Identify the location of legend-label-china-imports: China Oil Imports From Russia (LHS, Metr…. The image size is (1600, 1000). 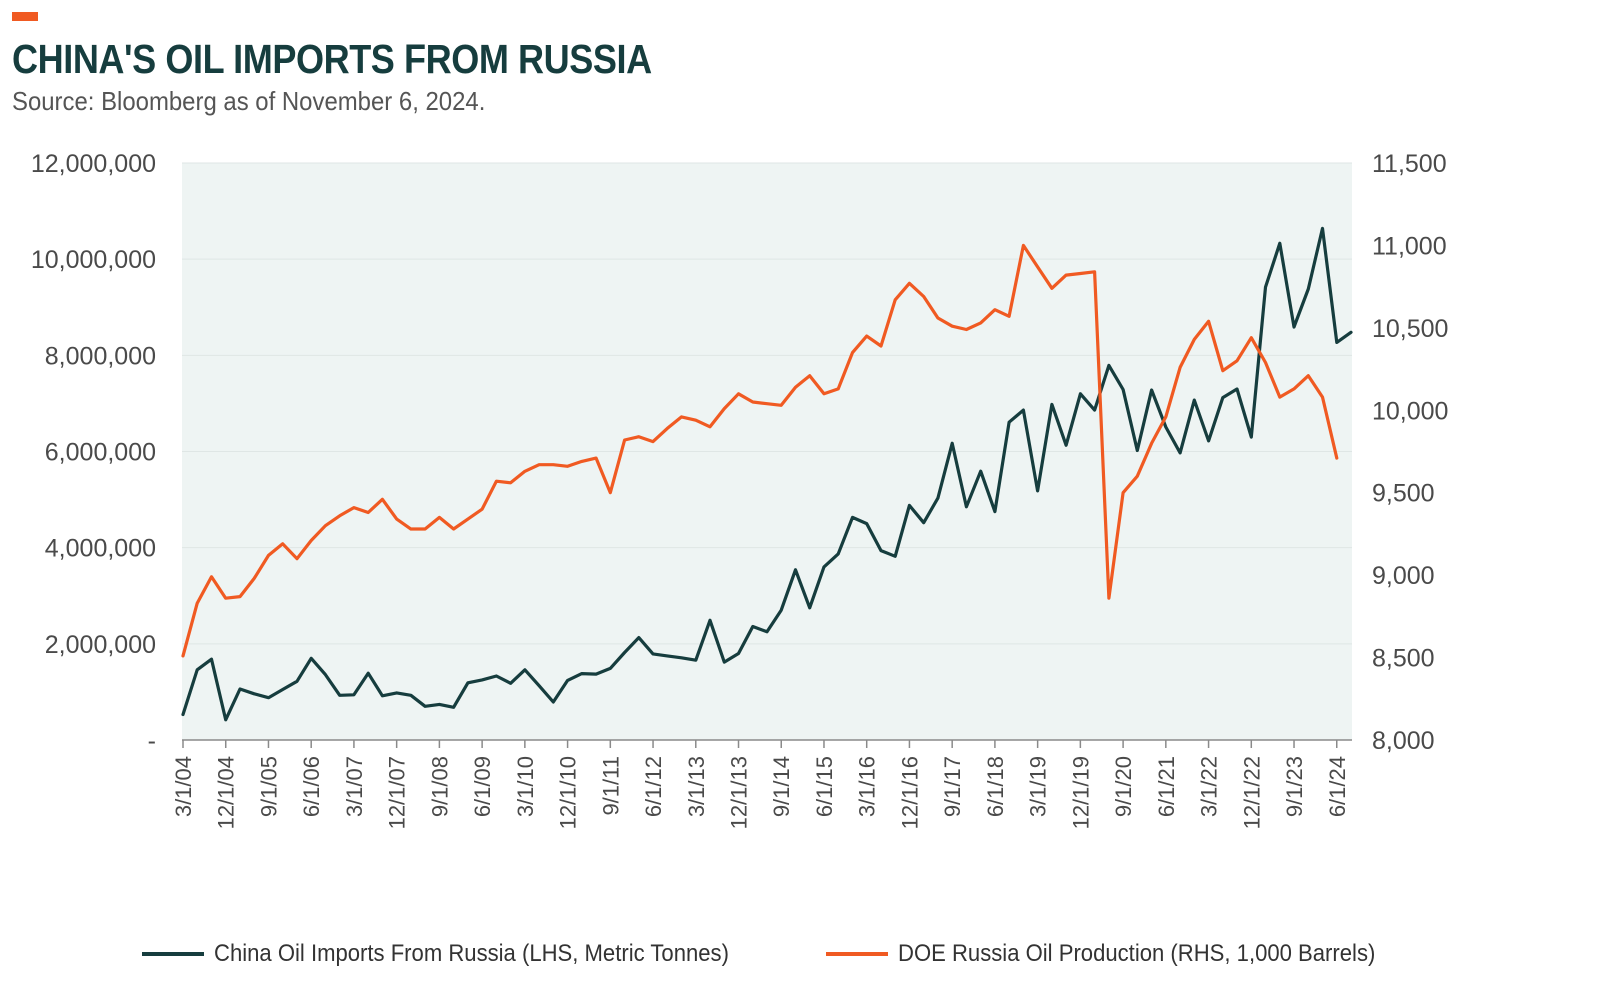
(471, 953).